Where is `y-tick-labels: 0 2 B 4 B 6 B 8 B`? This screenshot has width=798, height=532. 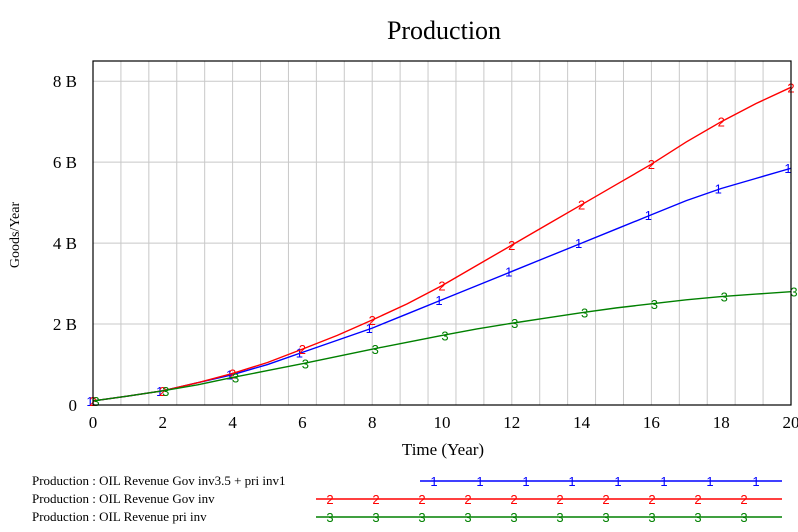
y-tick-labels: 0 2 B 4 B 6 B 8 B is located at coordinates (65, 243).